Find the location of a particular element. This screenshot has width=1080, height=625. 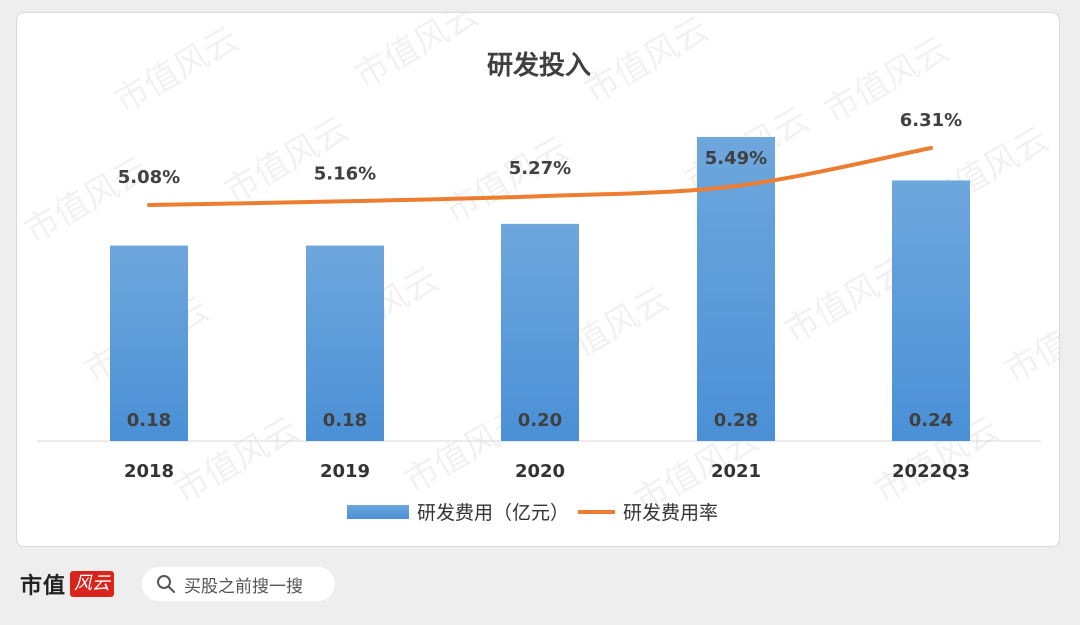

line-label-2020: 5.27% is located at coordinates (540, 168).